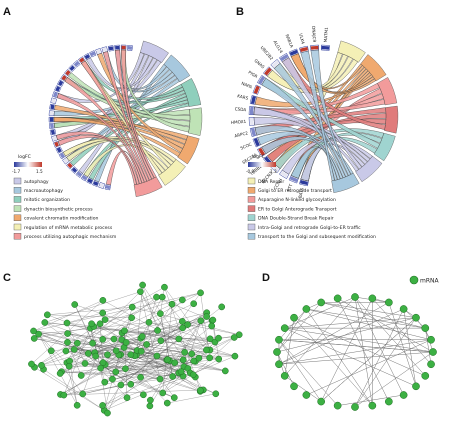  Describe the element at coordinates (252, 74) in the screenshot. I see `gene-label: PIGR` at that location.